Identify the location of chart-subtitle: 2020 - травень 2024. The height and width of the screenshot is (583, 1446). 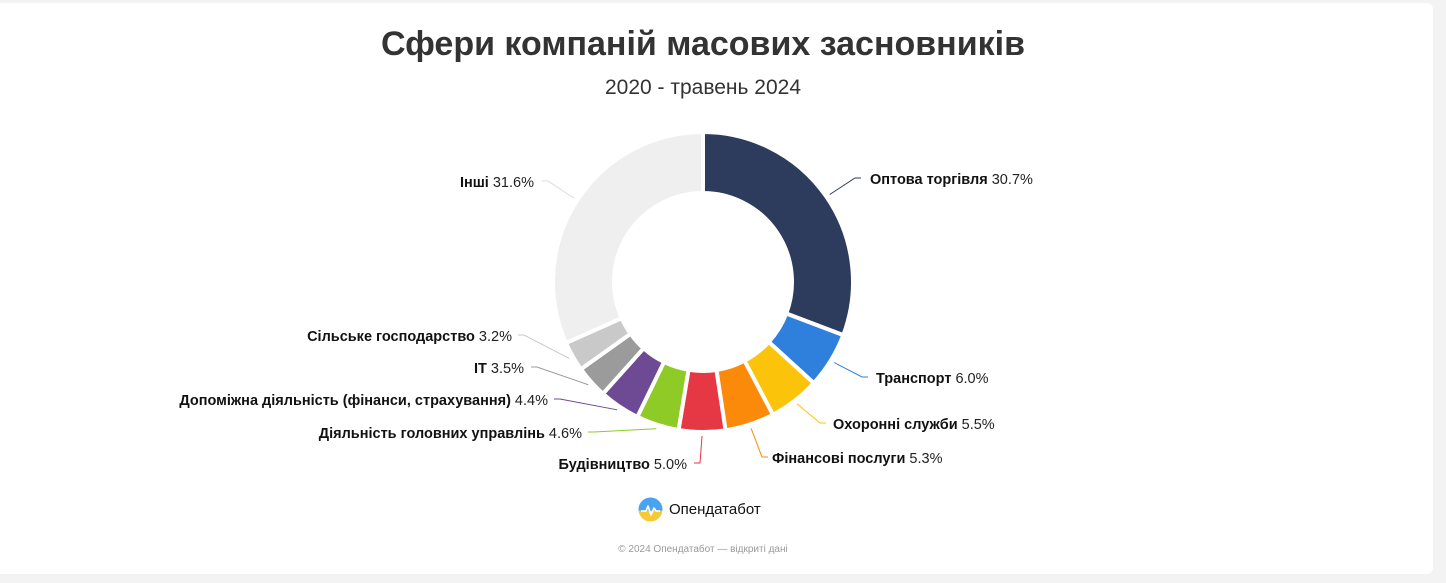
(703, 87).